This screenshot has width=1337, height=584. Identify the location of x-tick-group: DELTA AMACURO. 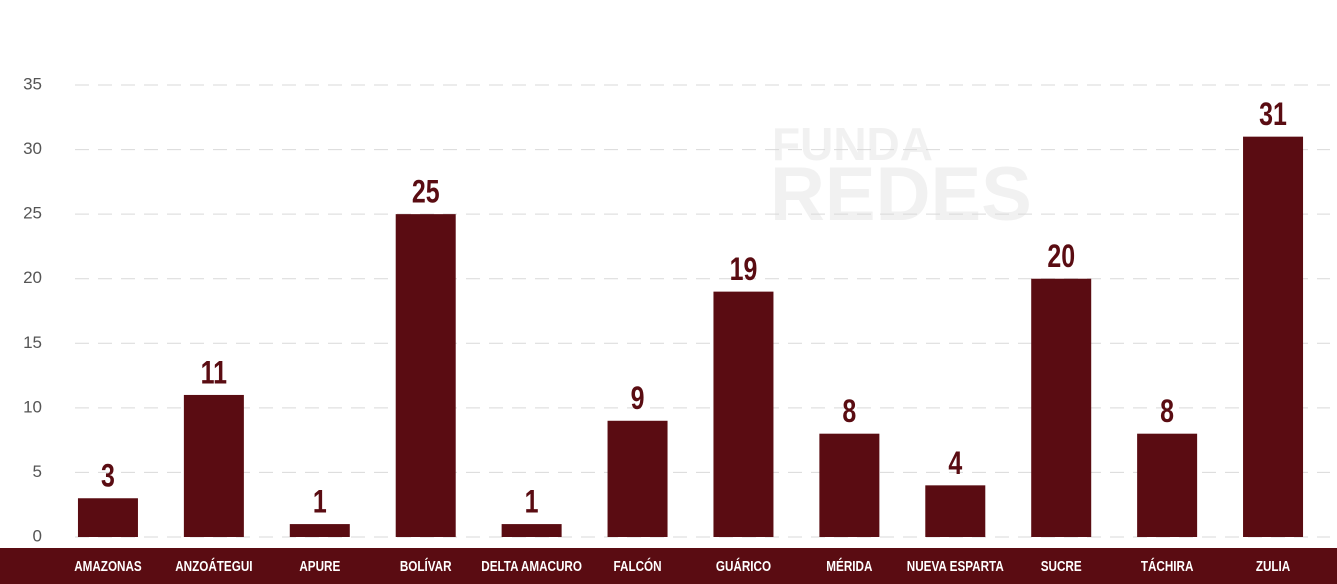
(531, 566).